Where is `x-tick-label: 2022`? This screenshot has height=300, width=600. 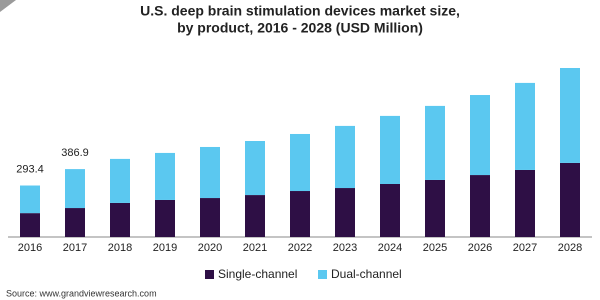
x-tick-label: 2022 is located at coordinates (300, 248).